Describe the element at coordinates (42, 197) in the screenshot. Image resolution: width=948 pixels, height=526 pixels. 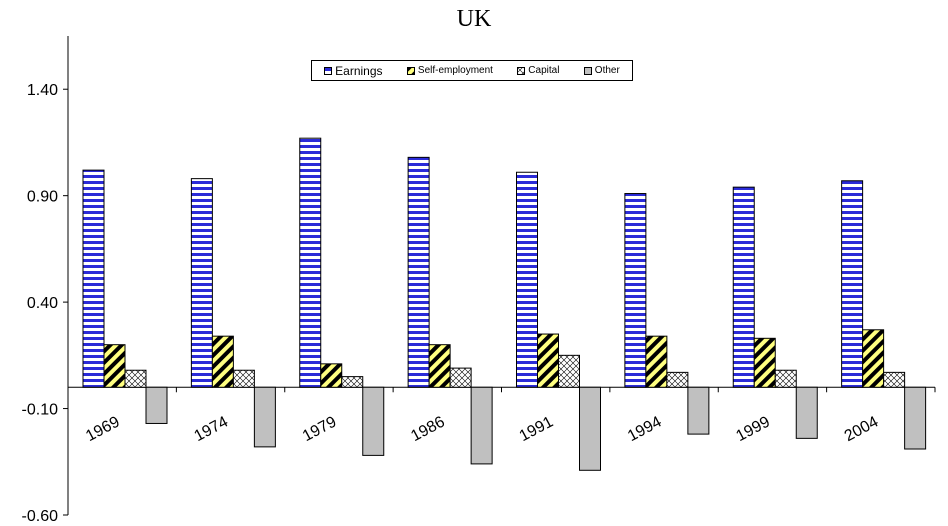
I see `y-tick-label: 0.90` at that location.